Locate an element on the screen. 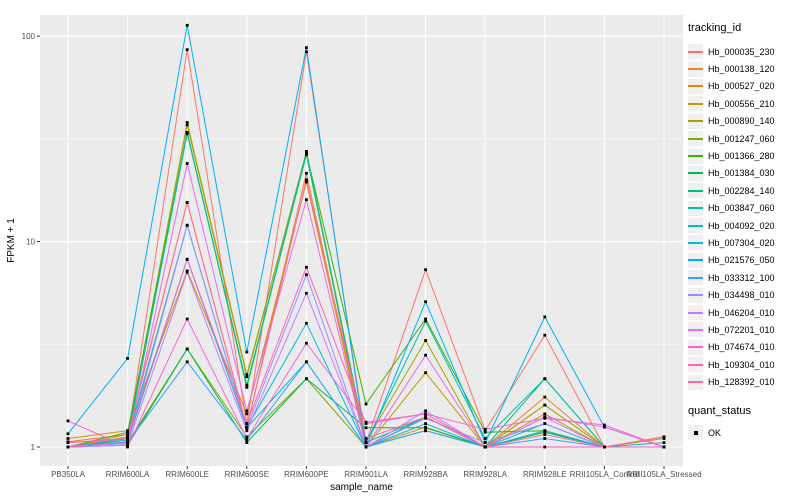  y-tick-label: 100 is located at coordinates (29, 36).